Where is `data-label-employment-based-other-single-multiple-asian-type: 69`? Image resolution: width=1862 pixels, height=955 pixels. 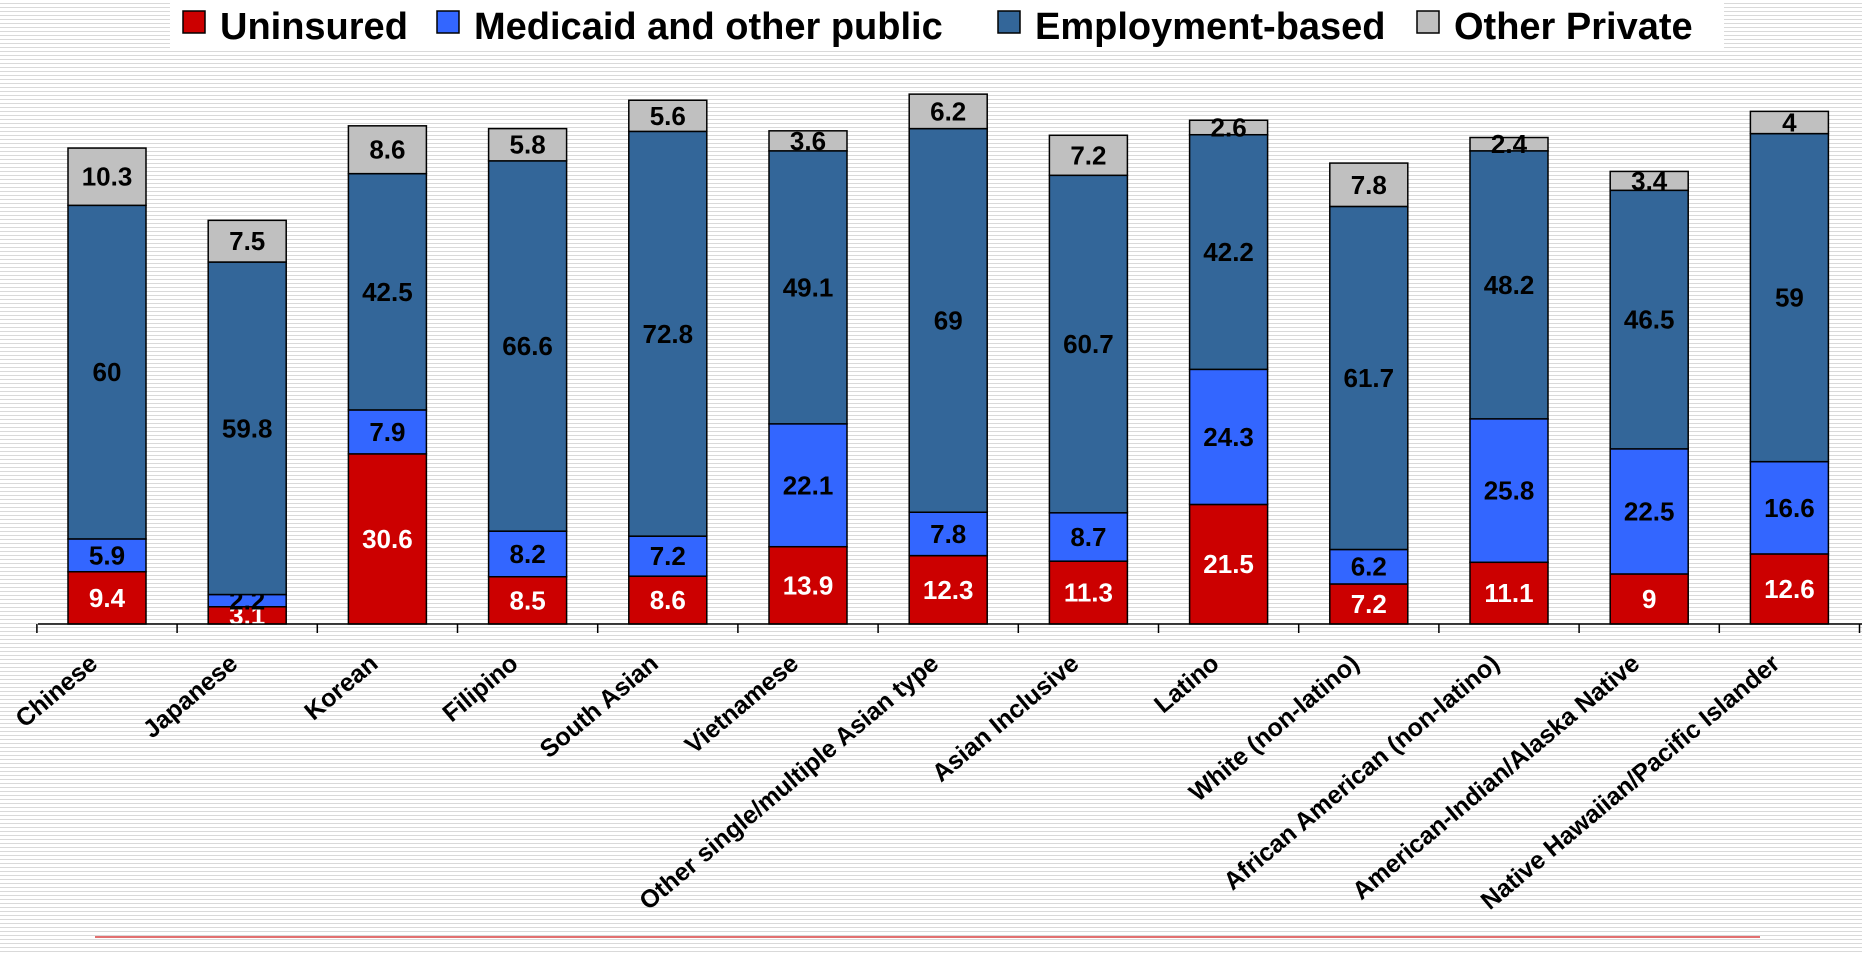
data-label-employment-based-other-single-multiple-asian-type: 69 is located at coordinates (948, 320).